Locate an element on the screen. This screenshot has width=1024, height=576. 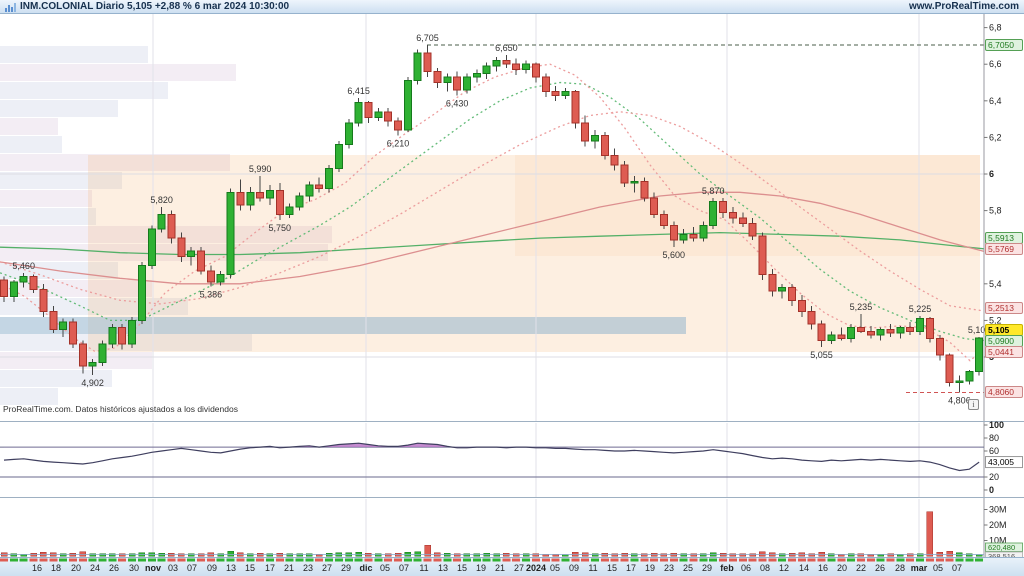
price-annotation: 5,820 is located at coordinates (161, 200).